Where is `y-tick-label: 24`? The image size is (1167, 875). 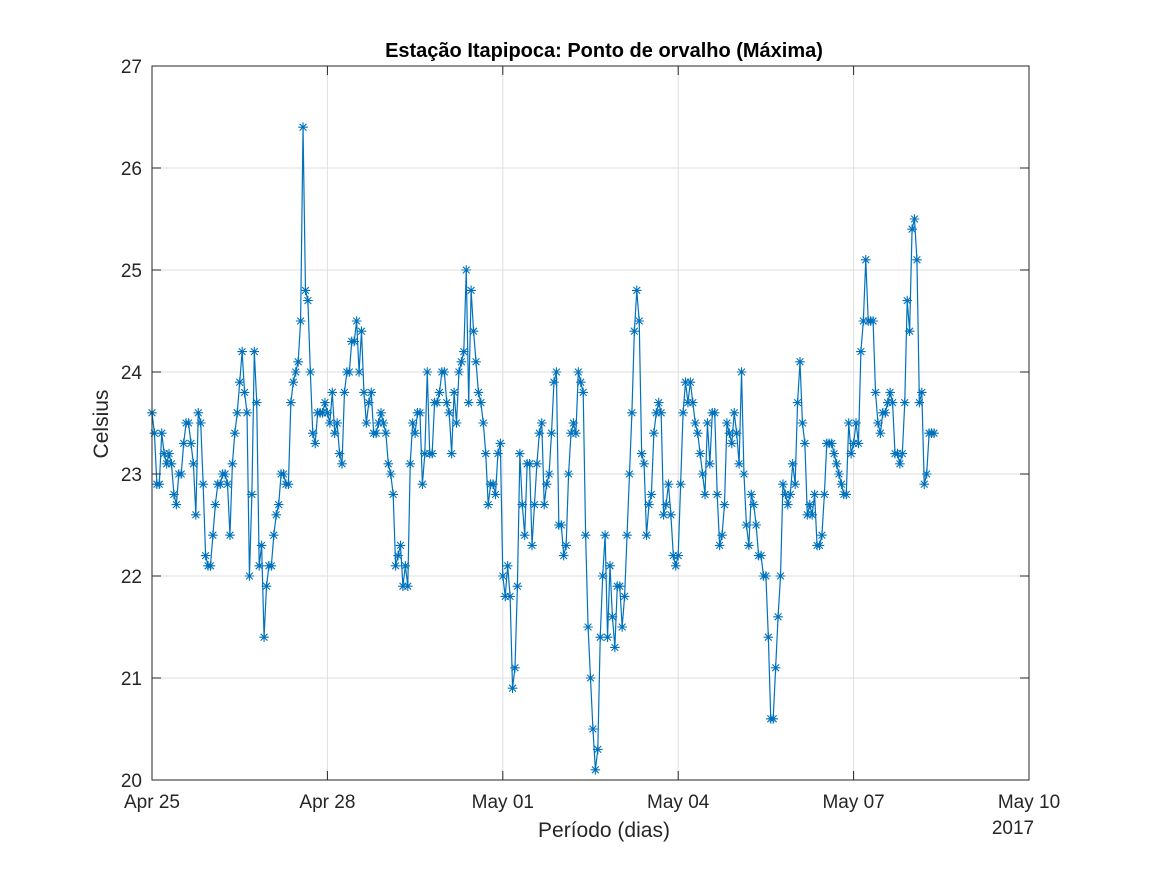
y-tick-label: 24 is located at coordinates (132, 373).